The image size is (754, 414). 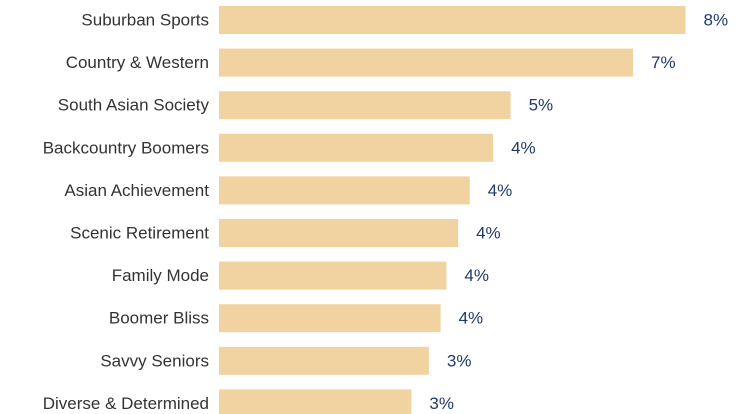 What do you see at coordinates (136, 190) in the screenshot?
I see `category-label: Asian Achievement` at bounding box center [136, 190].